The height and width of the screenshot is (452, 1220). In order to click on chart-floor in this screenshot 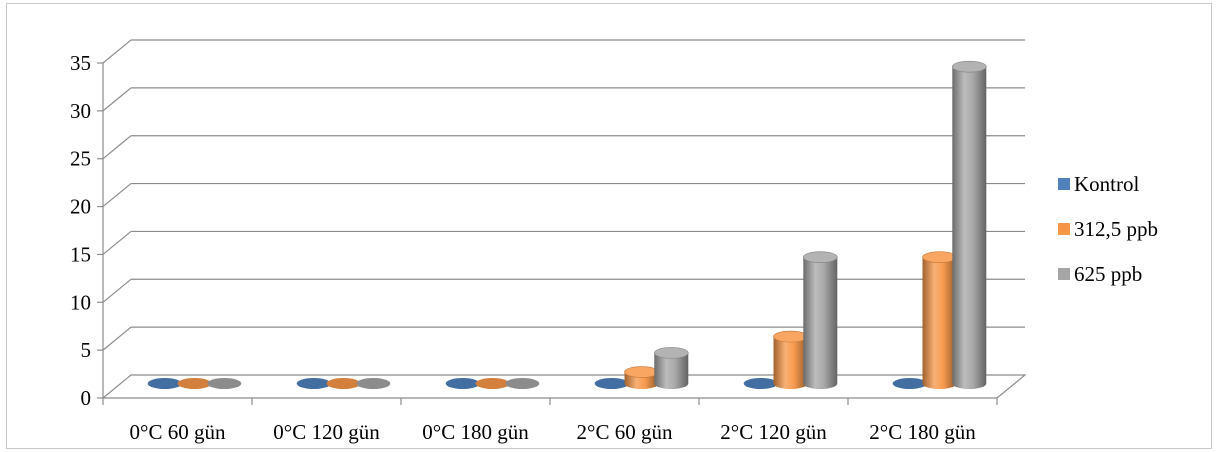, I will do `click(564, 386)`.